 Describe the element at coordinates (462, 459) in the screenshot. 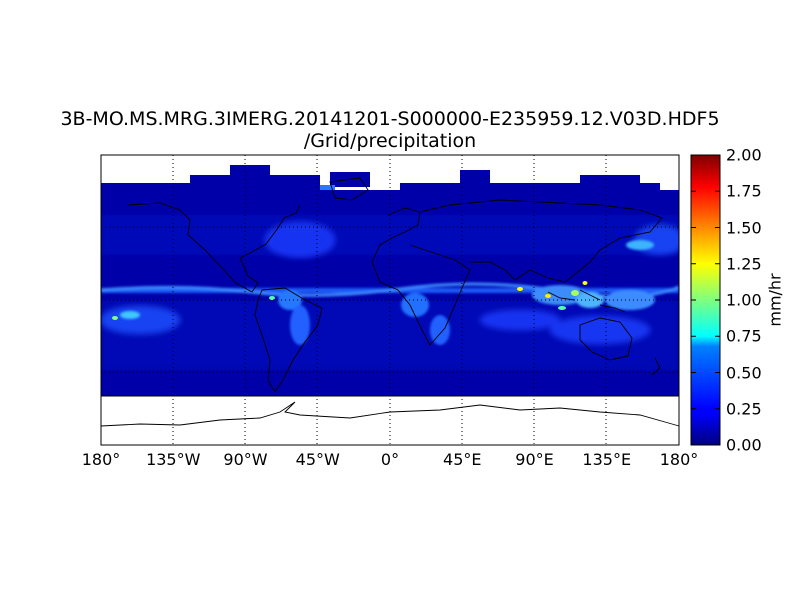

I see `x-tick-label: 45°E` at that location.